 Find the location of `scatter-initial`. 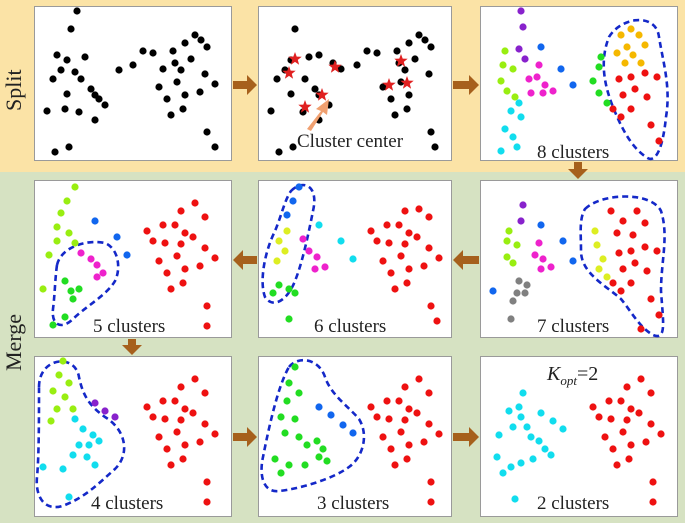

scatter-initial is located at coordinates (131, 81).